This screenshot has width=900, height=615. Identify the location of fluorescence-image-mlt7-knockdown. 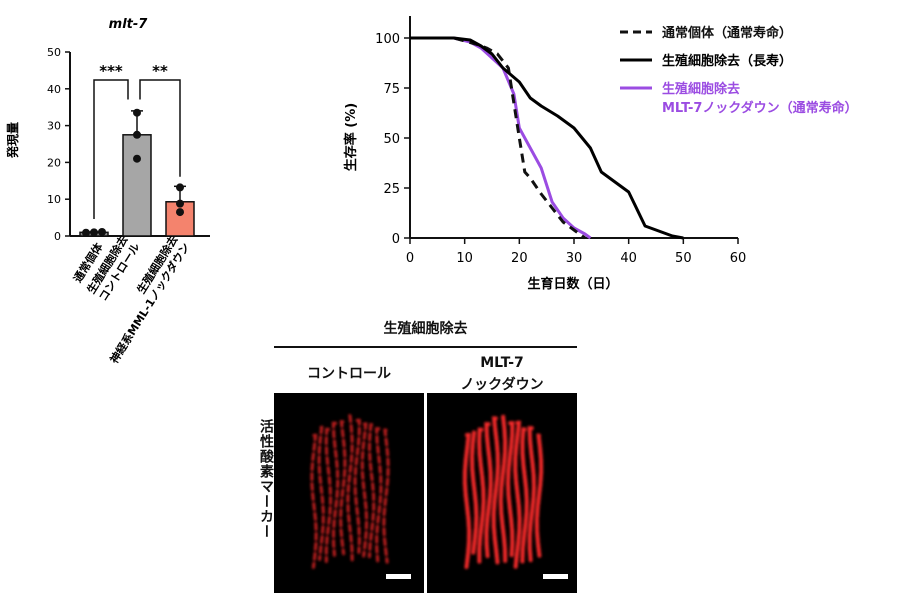
(502, 493).